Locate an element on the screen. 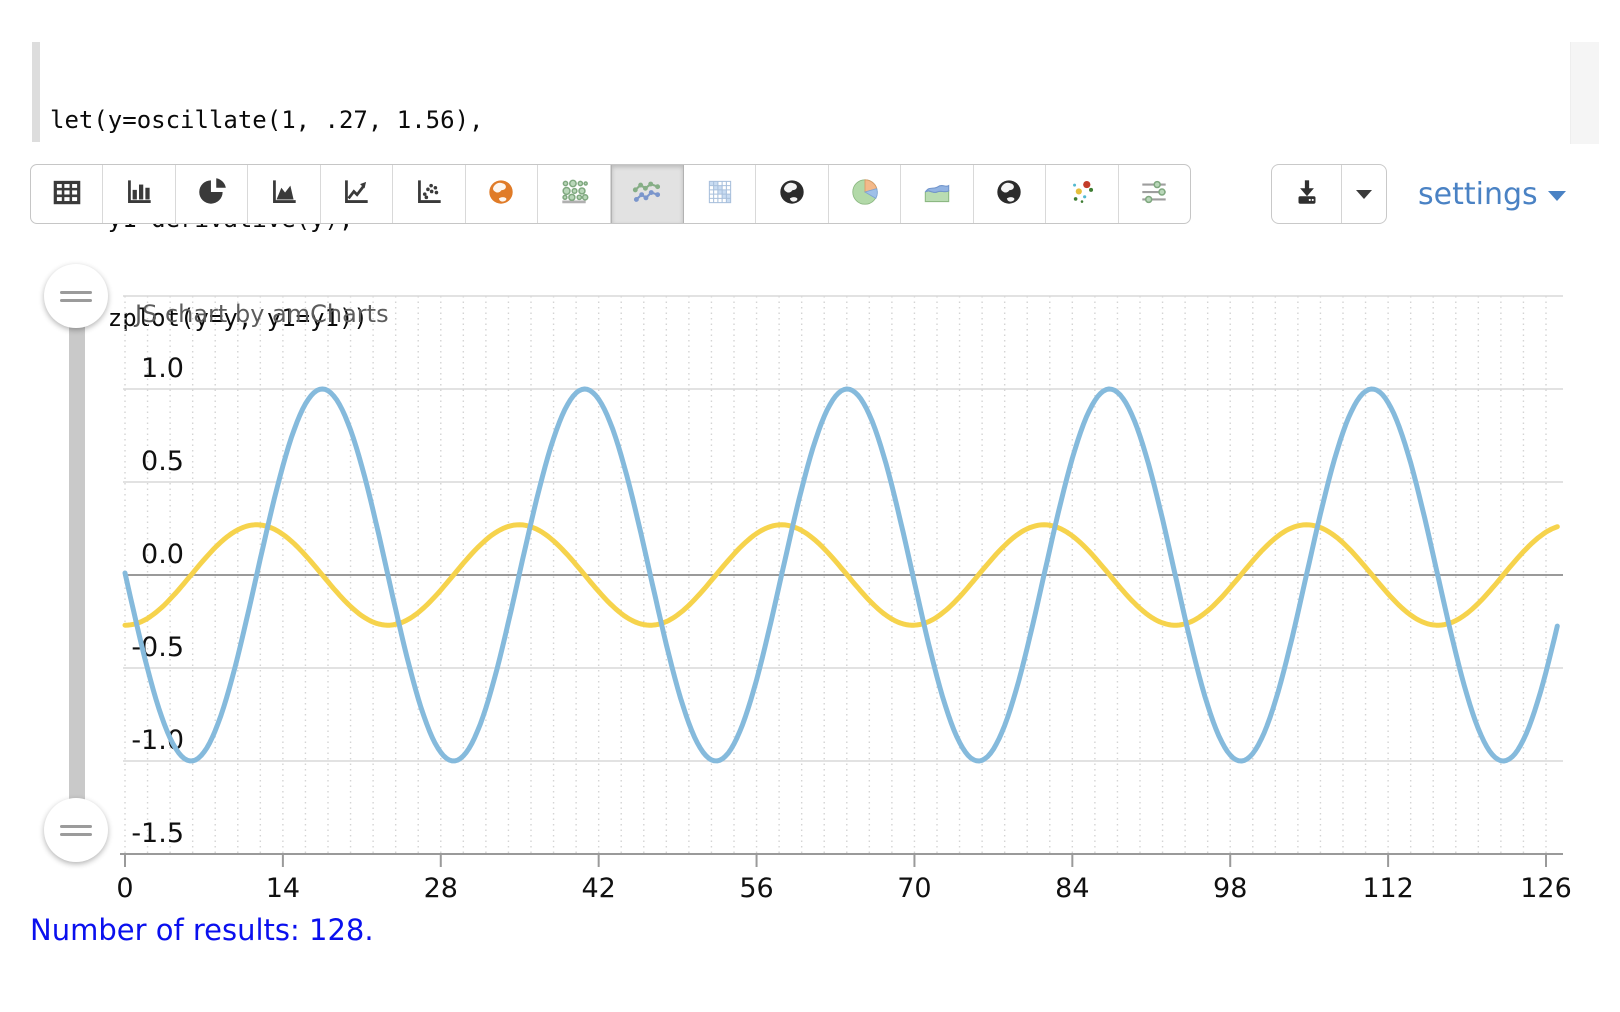  download-button is located at coordinates (1307, 194).